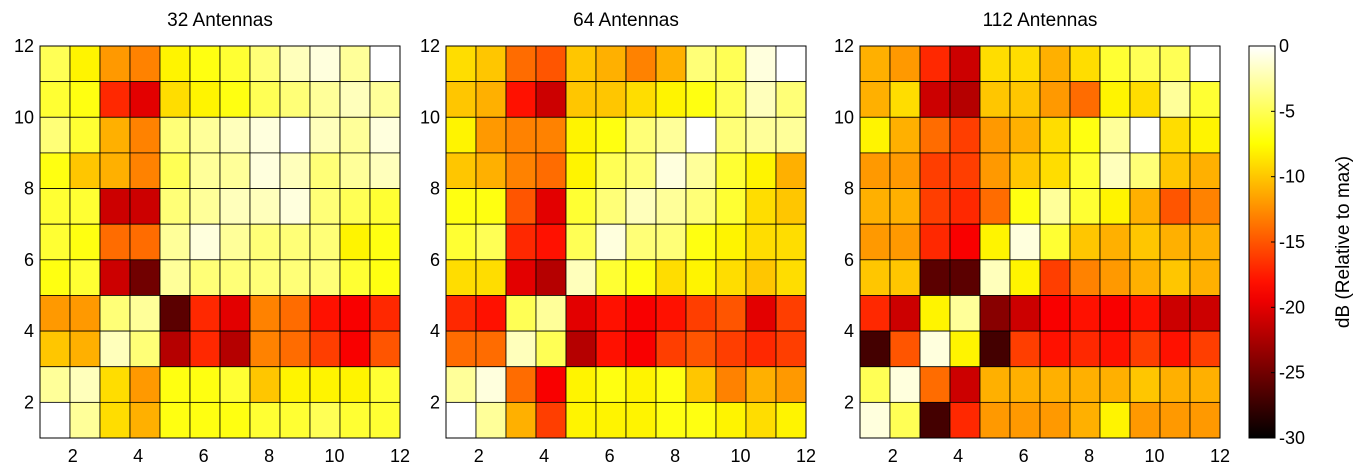 The height and width of the screenshot is (473, 1367). I want to click on x-tick-label: 10, so click(741, 456).